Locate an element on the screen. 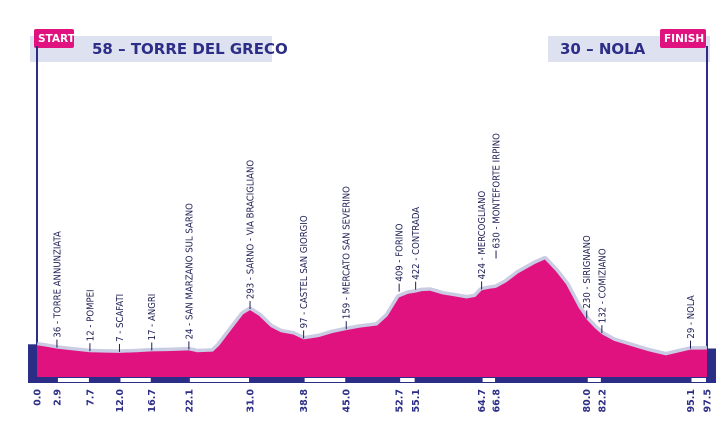  start-edge is located at coordinates (32, 360).